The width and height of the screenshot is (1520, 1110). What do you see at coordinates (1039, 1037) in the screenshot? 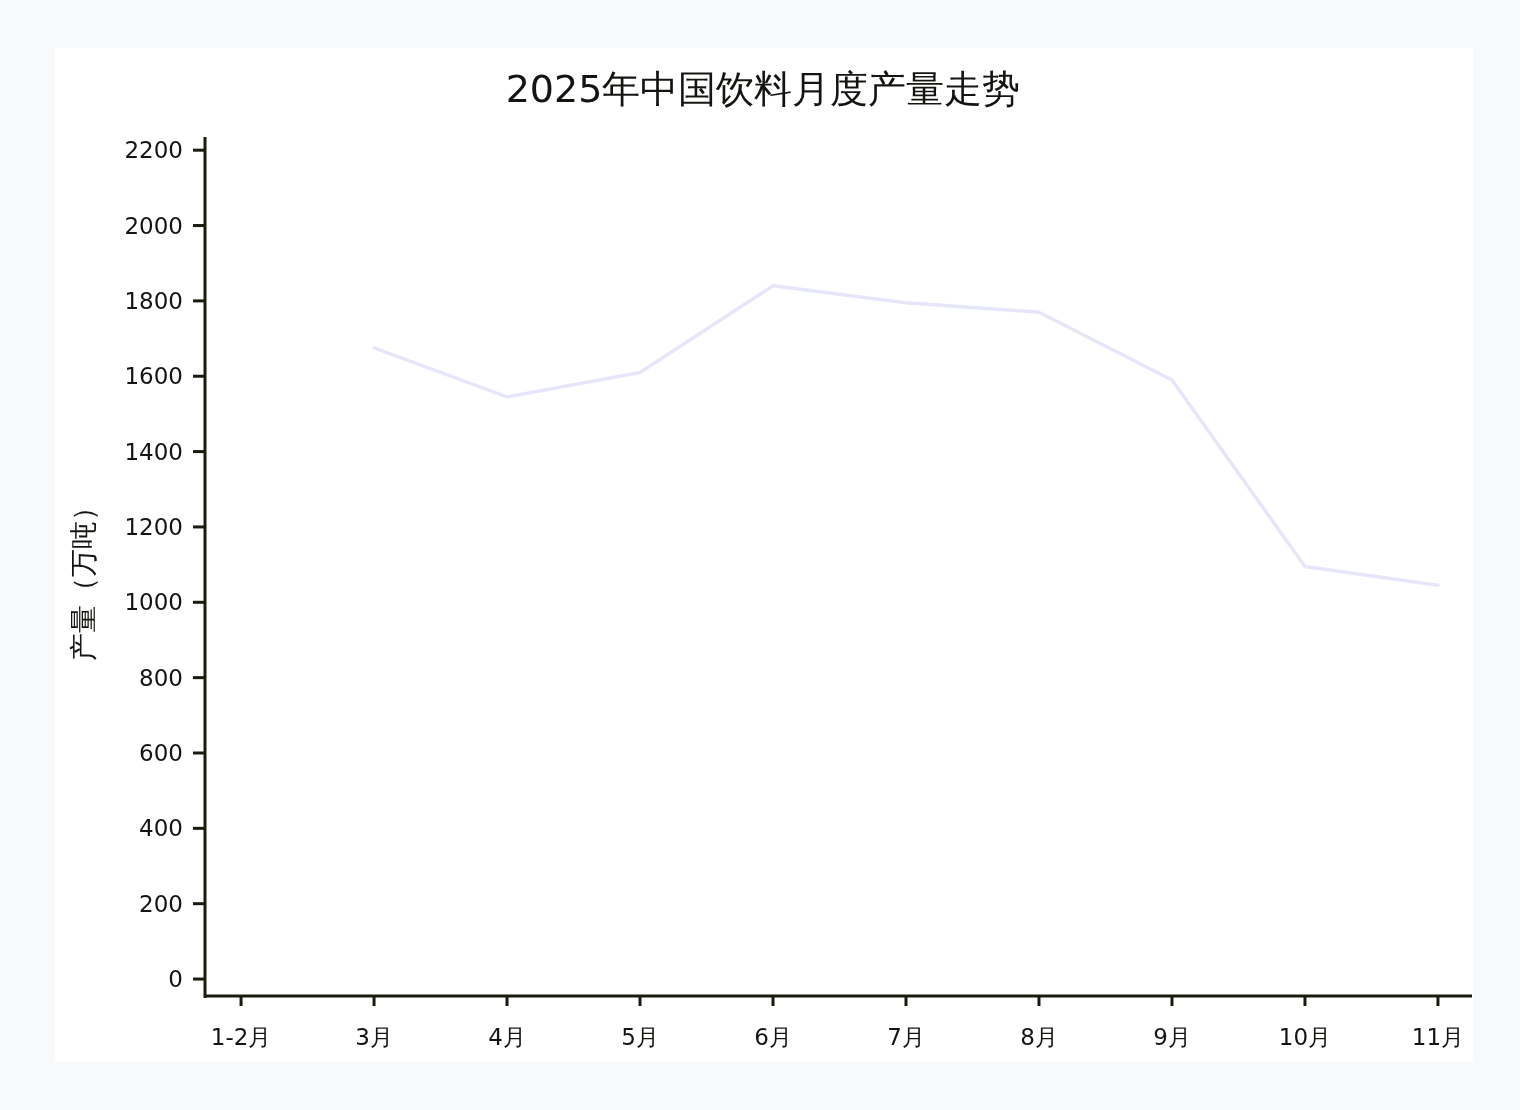
I see `x-tick-label: 8月` at bounding box center [1039, 1037].